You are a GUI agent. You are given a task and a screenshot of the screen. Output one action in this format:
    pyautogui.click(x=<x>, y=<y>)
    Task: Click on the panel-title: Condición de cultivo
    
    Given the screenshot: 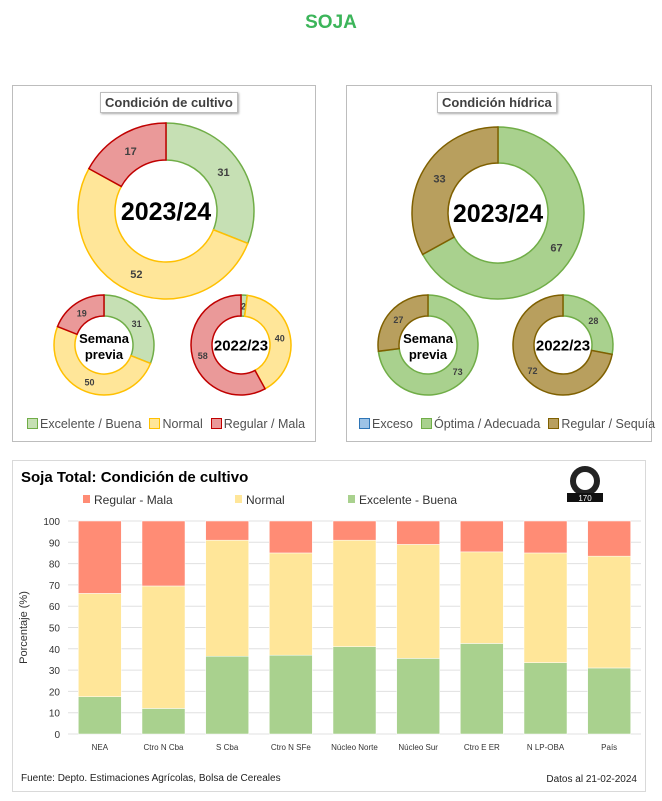 What is the action you would take?
    pyautogui.click(x=169, y=102)
    